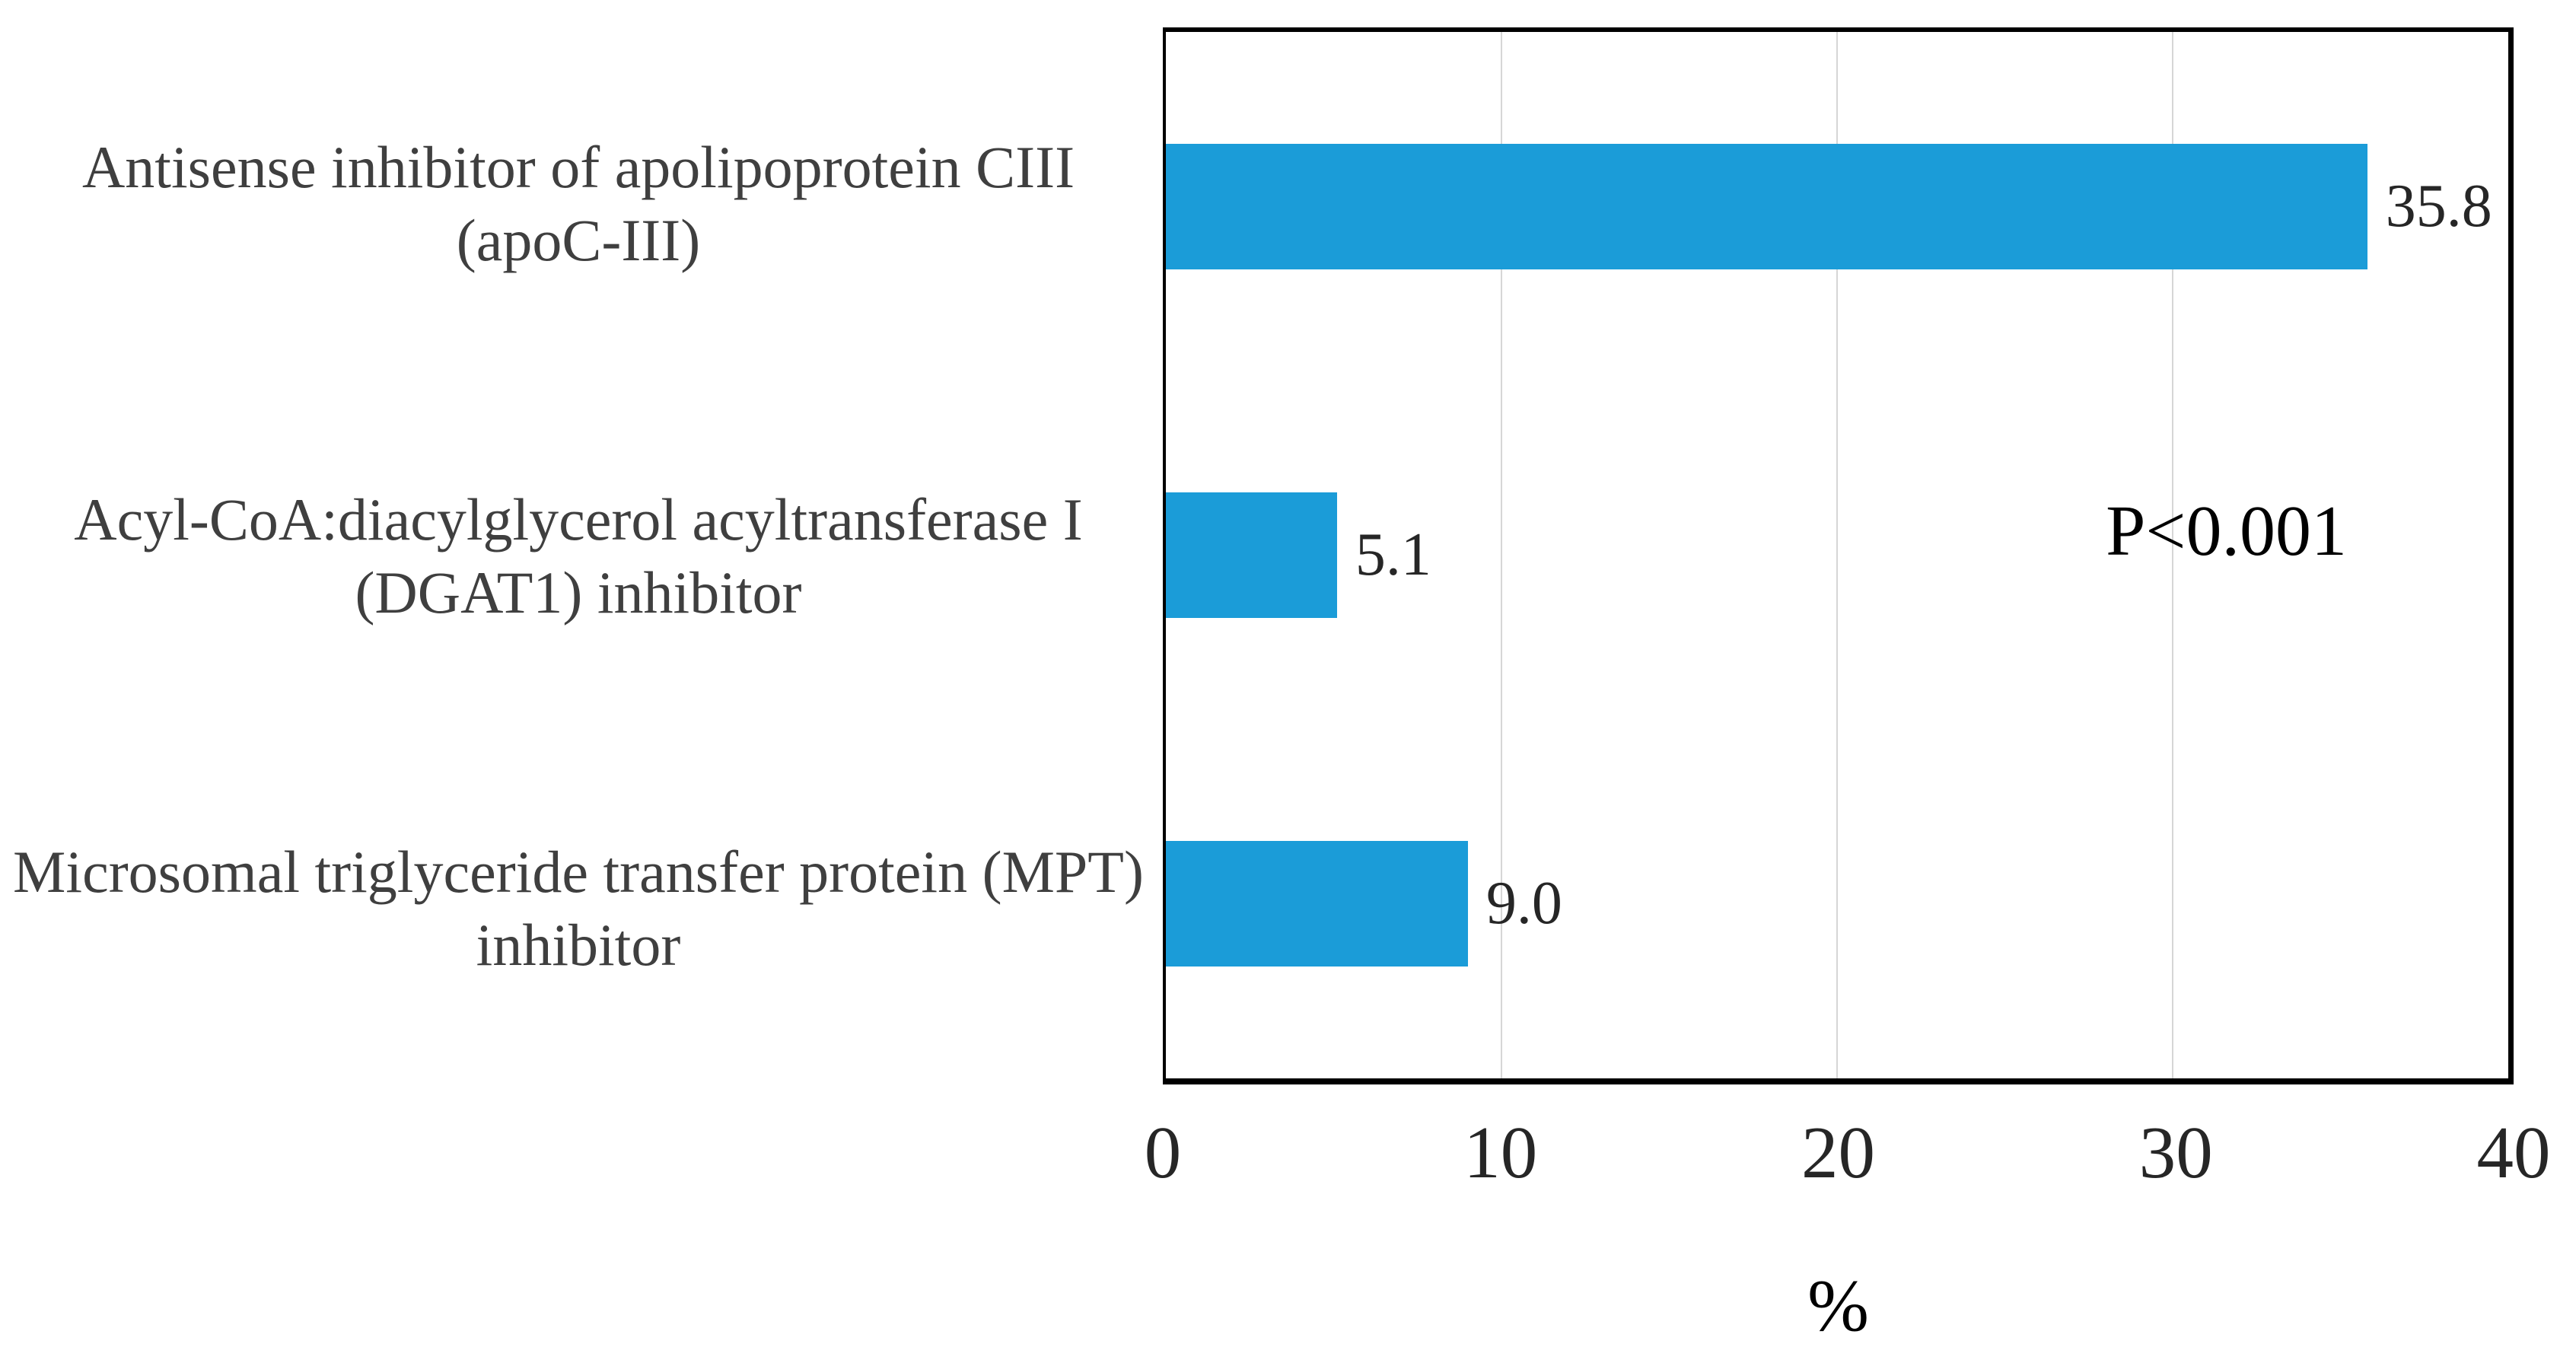  What do you see at coordinates (578, 240) in the screenshot?
I see `category-label-line: (apoC-III)` at bounding box center [578, 240].